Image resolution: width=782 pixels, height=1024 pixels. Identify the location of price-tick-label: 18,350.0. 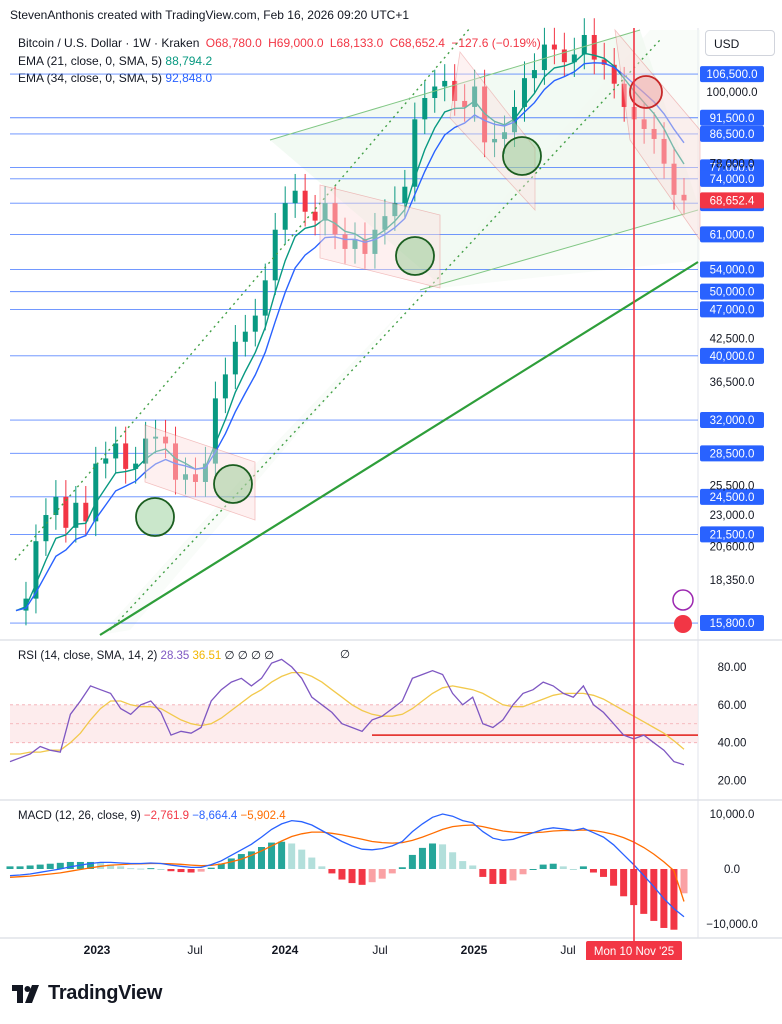
(732, 581).